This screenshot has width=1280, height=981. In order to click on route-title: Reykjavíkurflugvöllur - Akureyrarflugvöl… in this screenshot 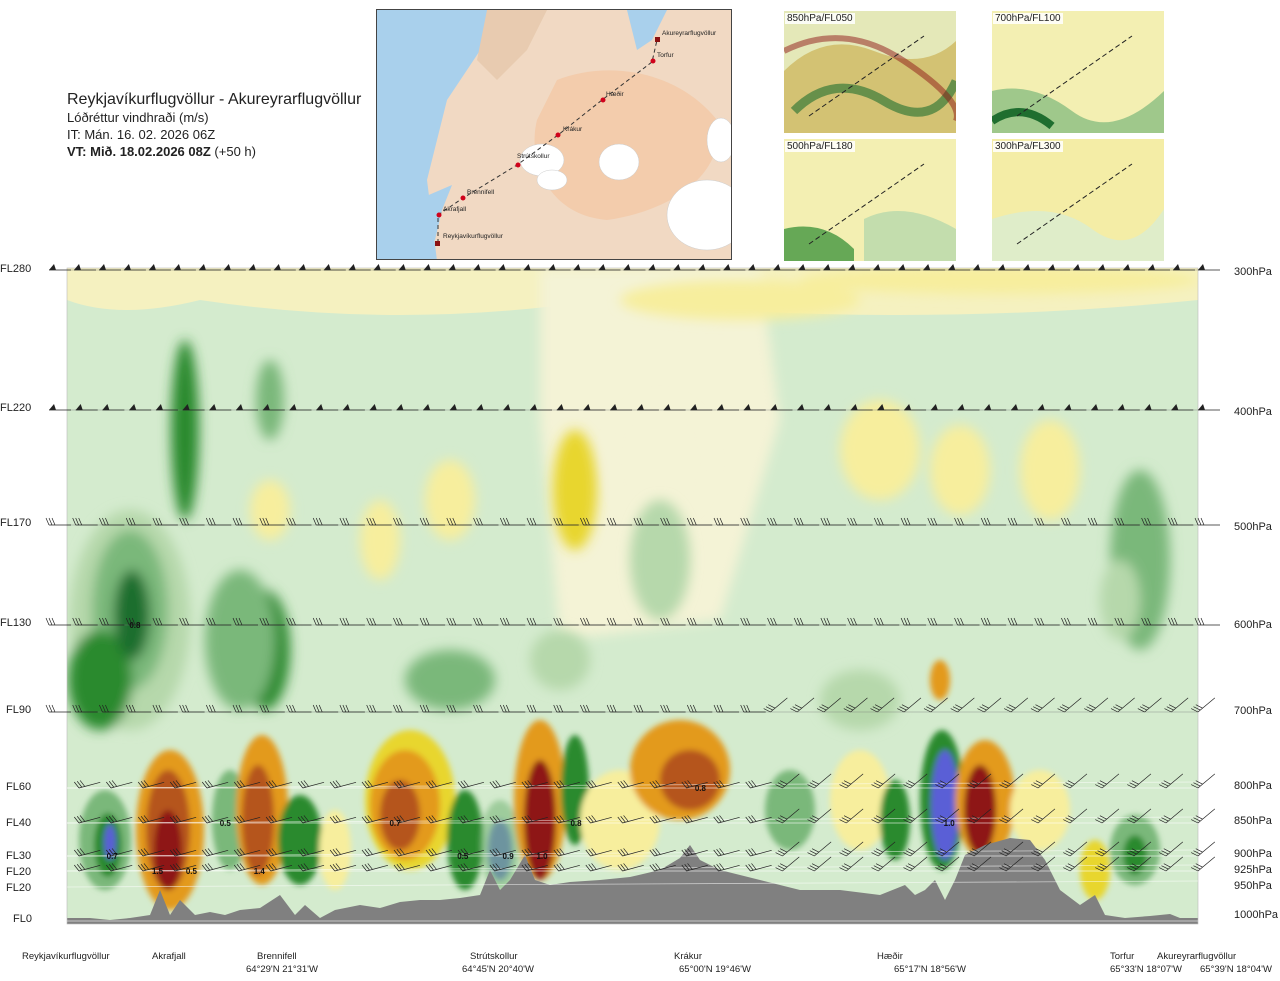, I will do `click(214, 99)`.